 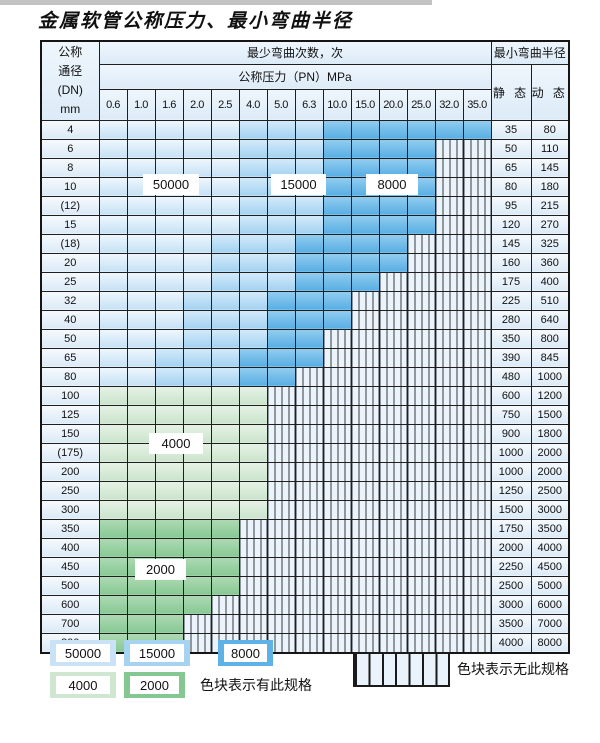 I want to click on legend-swatch-50000: 50000, so click(x=83, y=653).